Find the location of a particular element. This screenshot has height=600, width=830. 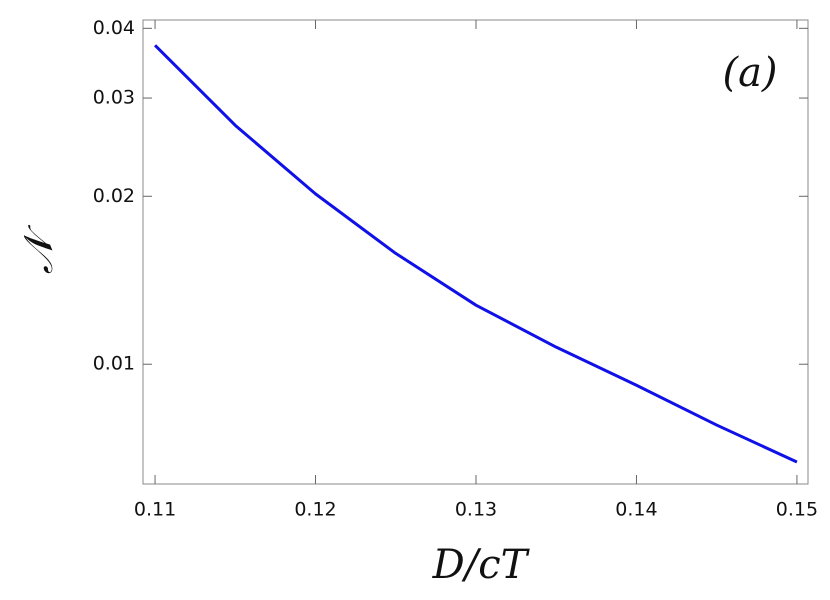

x-tick-label: 0.15 is located at coordinates (797, 510).